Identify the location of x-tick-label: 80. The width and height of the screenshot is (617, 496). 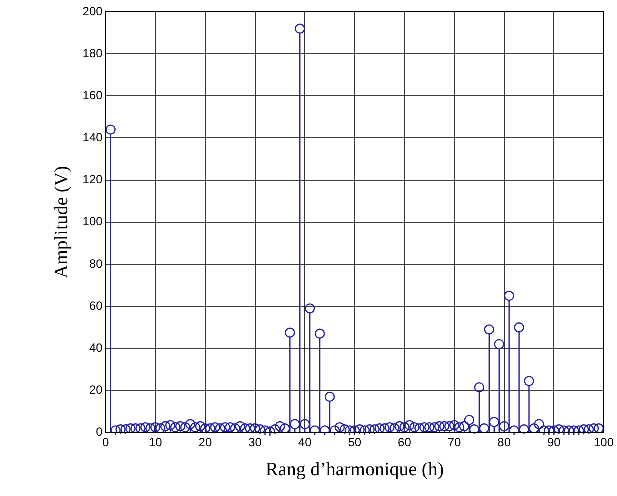
(505, 442).